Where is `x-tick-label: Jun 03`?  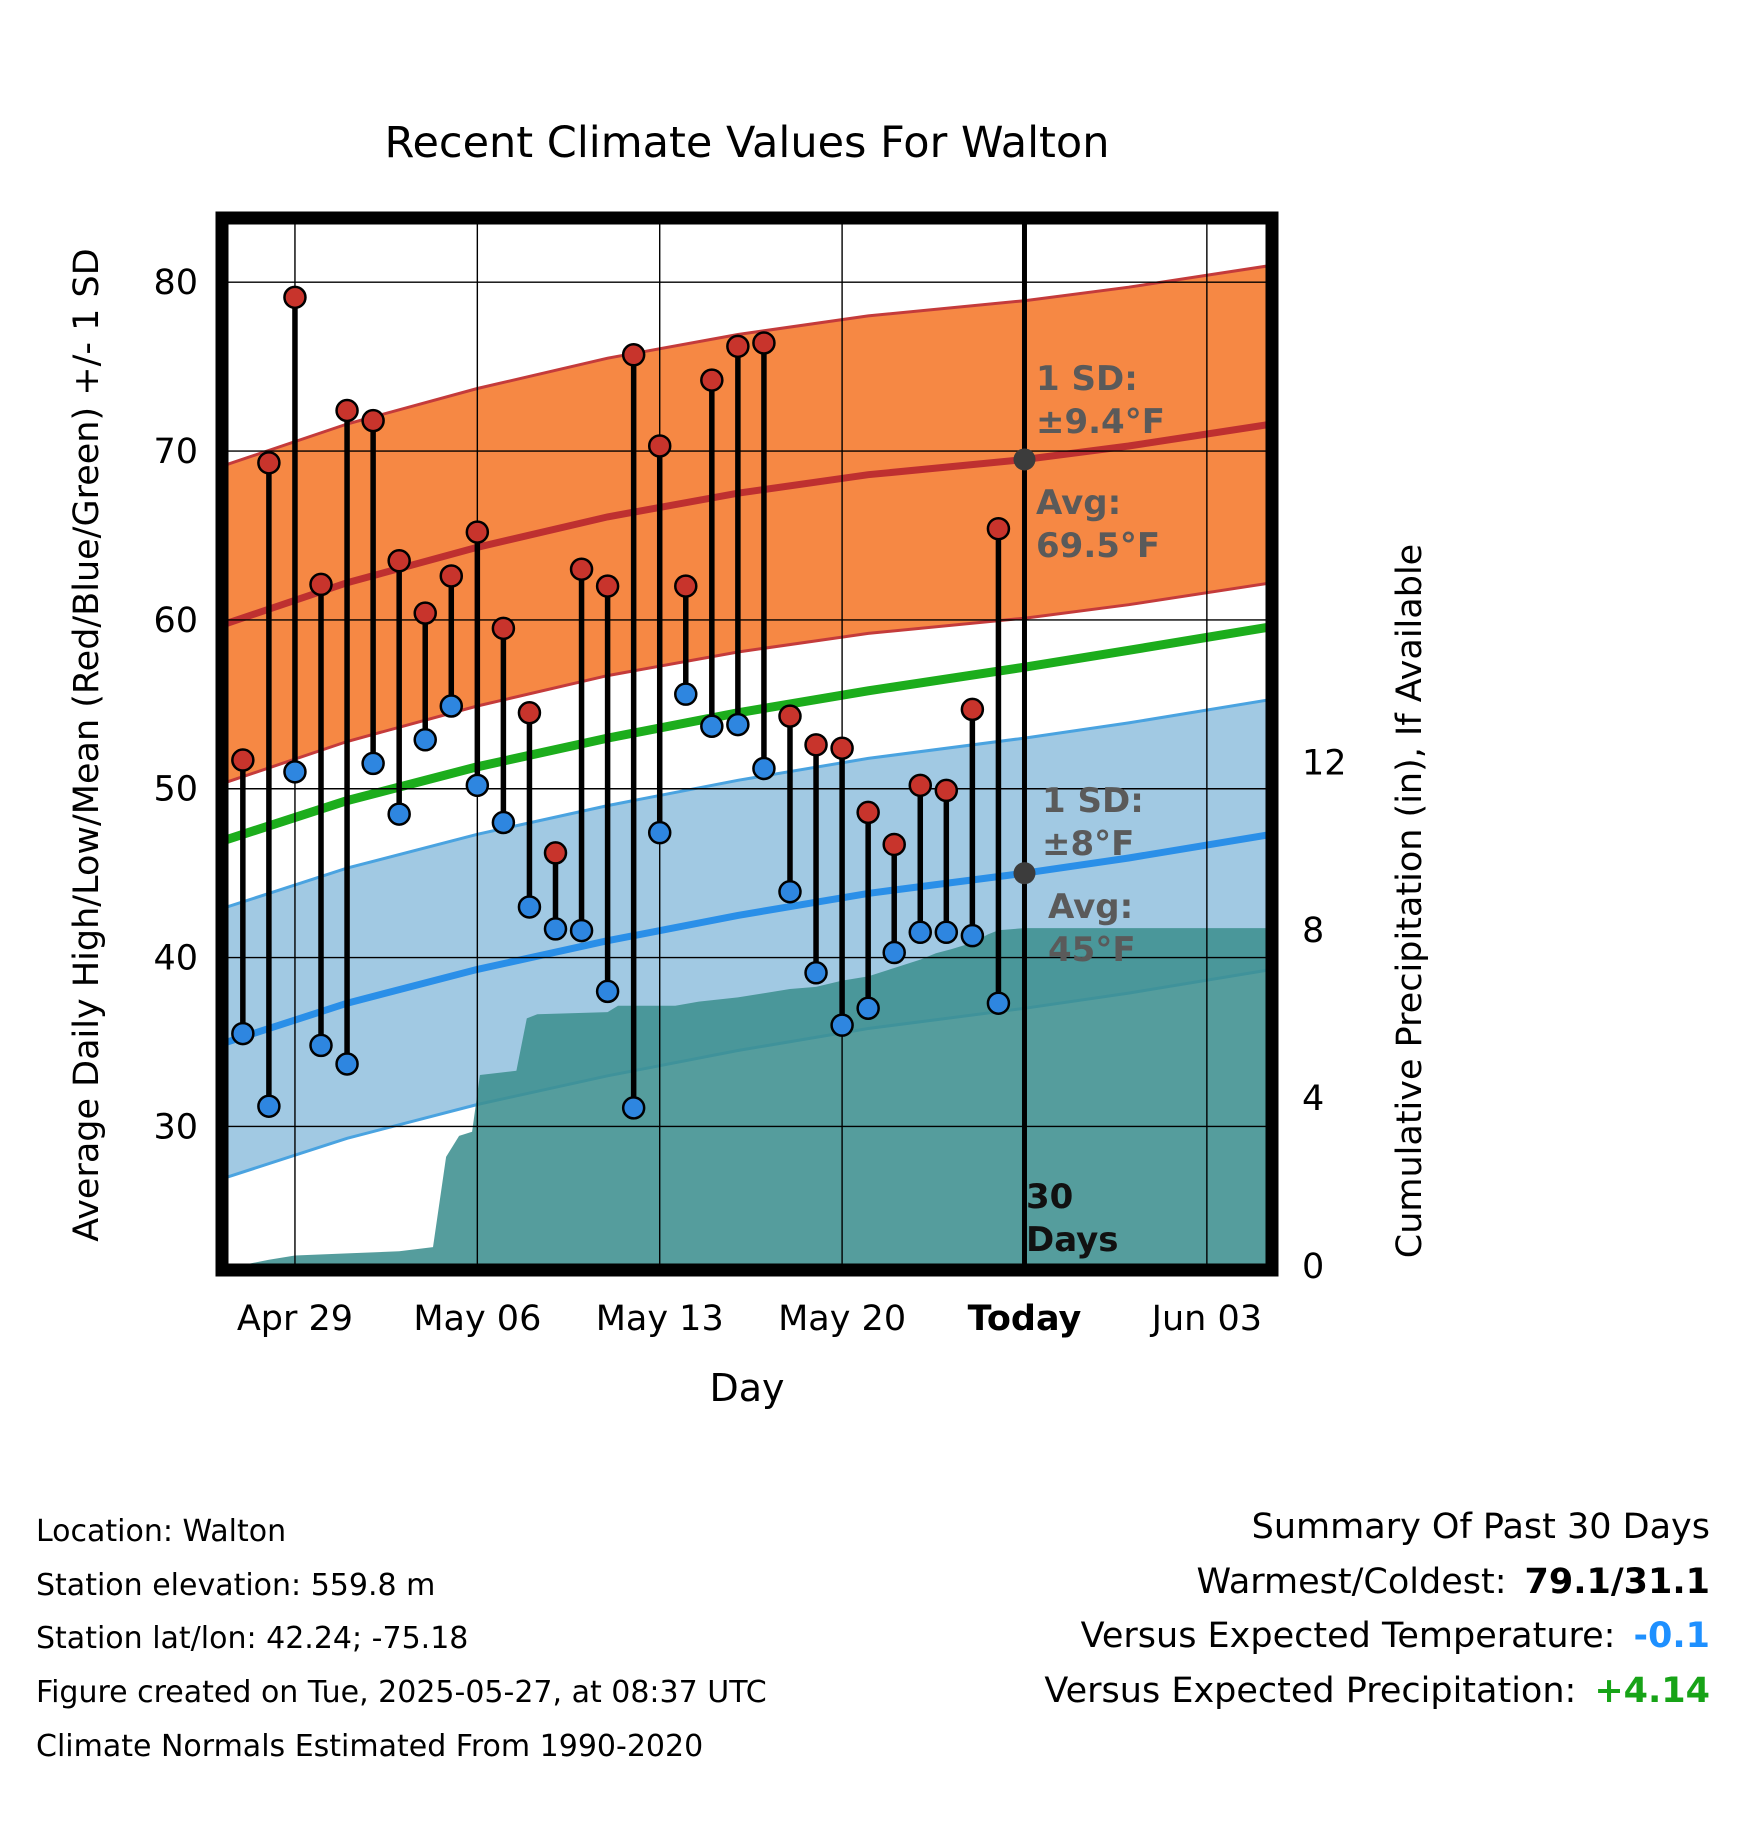 x-tick-label: Jun 03 is located at coordinates (1206, 1319).